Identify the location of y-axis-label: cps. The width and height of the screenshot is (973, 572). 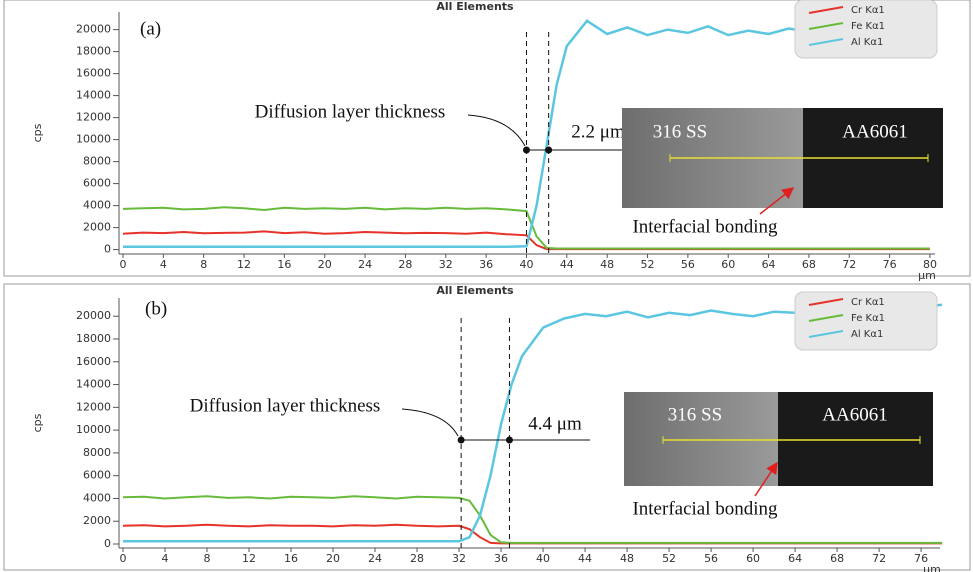
(37, 132).